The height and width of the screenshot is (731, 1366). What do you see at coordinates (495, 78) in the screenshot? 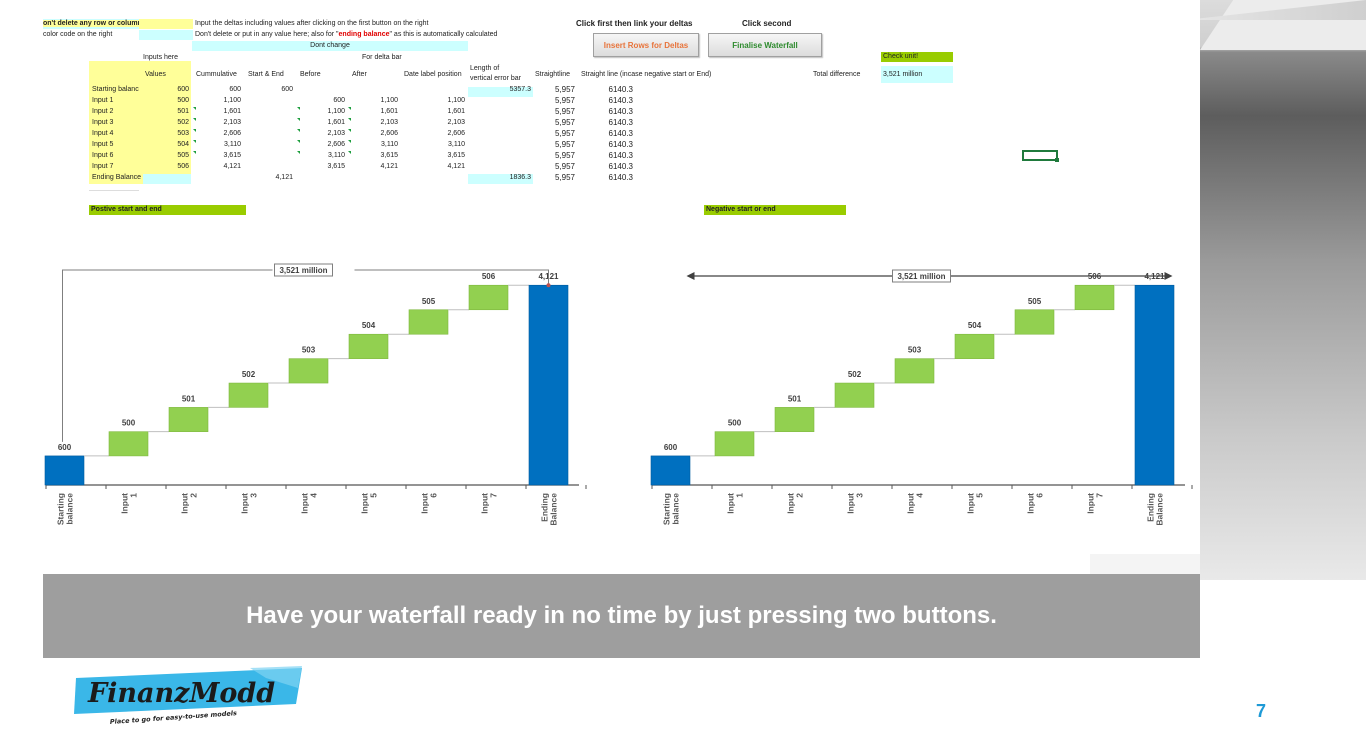
I see `header-length-2: vertical error bar` at bounding box center [495, 78].